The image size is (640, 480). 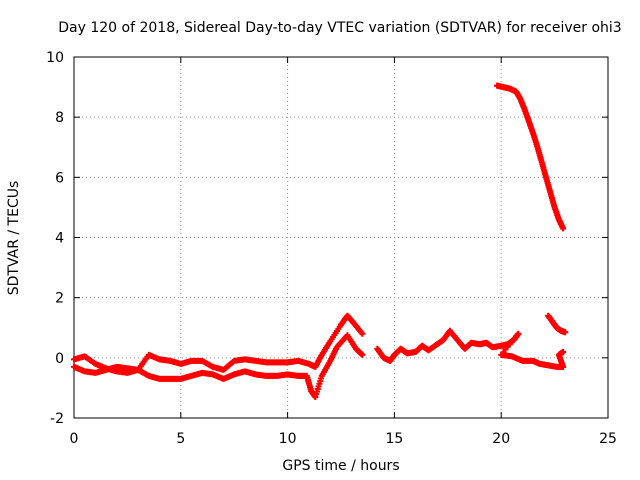 I want to click on y-tick-label: 4, so click(x=59, y=239).